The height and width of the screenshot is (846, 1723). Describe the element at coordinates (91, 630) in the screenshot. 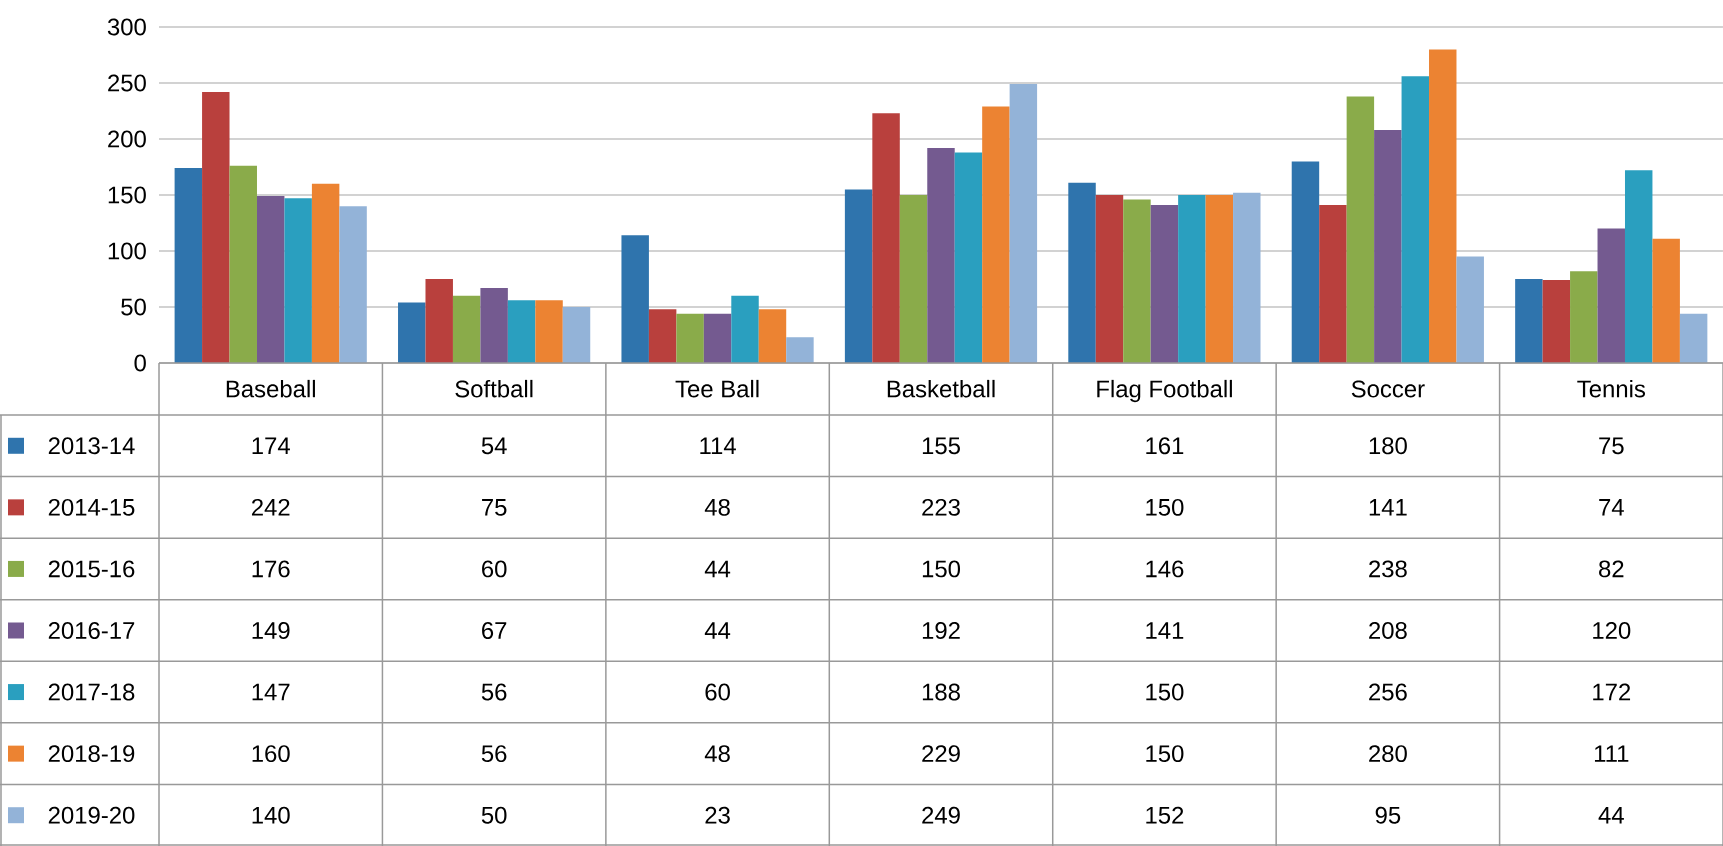

I see `legend-label: 2016-17` at that location.